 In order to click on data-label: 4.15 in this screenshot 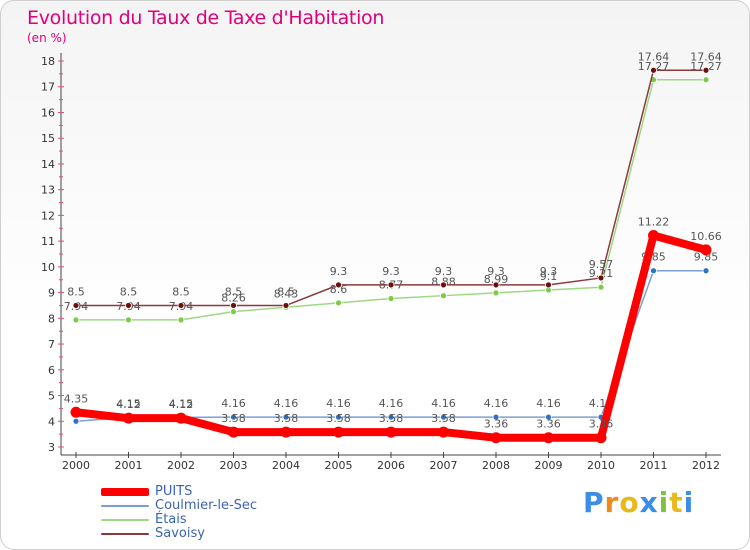, I will do `click(181, 403)`.